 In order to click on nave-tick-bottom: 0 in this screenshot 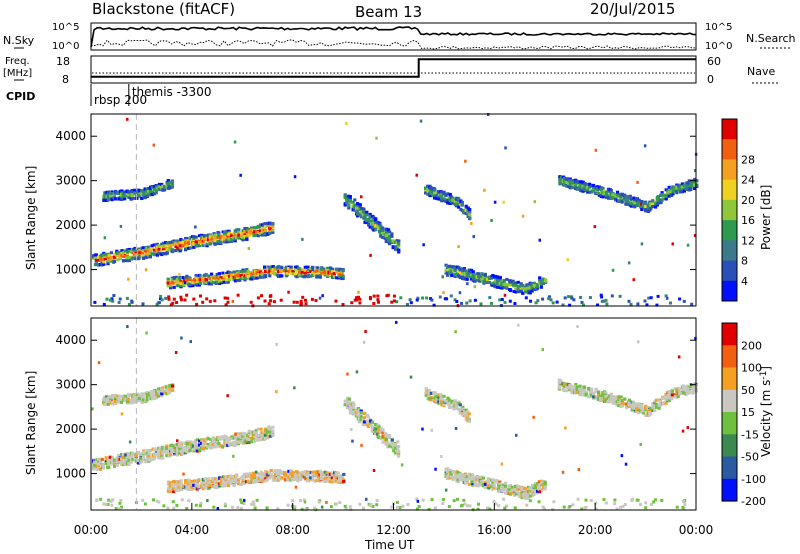, I will do `click(710, 79)`.